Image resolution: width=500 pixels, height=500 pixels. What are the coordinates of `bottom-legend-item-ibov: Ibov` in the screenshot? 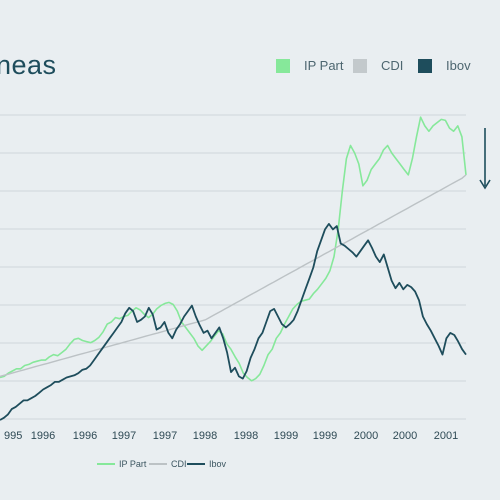 It's located at (206, 464).